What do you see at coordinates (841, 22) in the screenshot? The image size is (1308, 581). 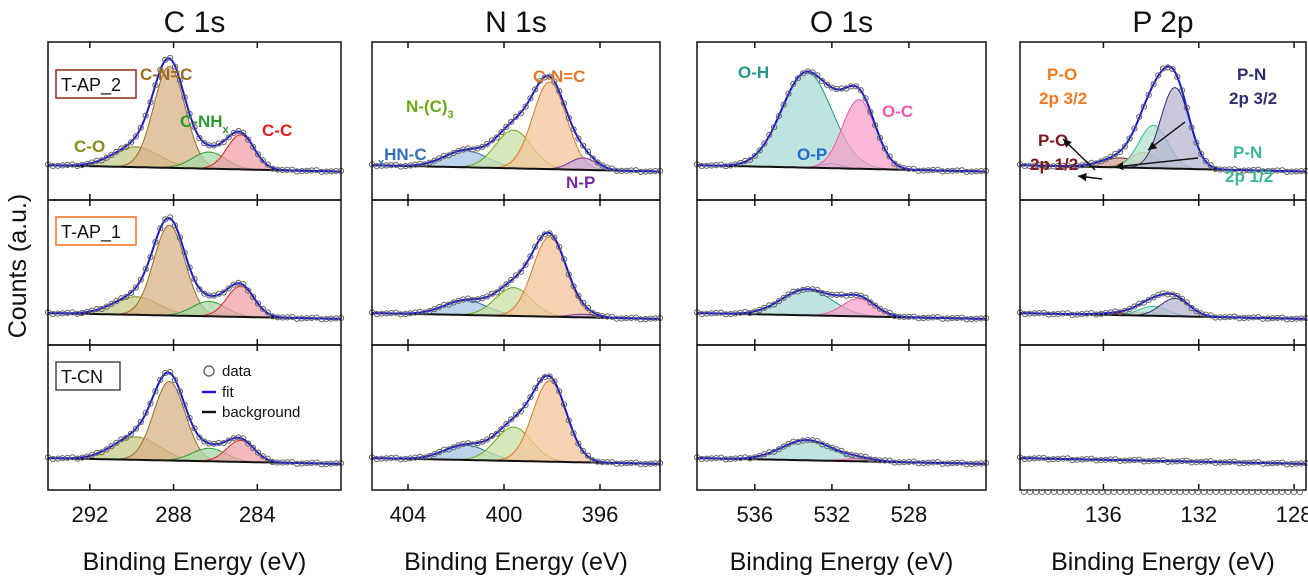 I see `panel-title: O 1s` at bounding box center [841, 22].